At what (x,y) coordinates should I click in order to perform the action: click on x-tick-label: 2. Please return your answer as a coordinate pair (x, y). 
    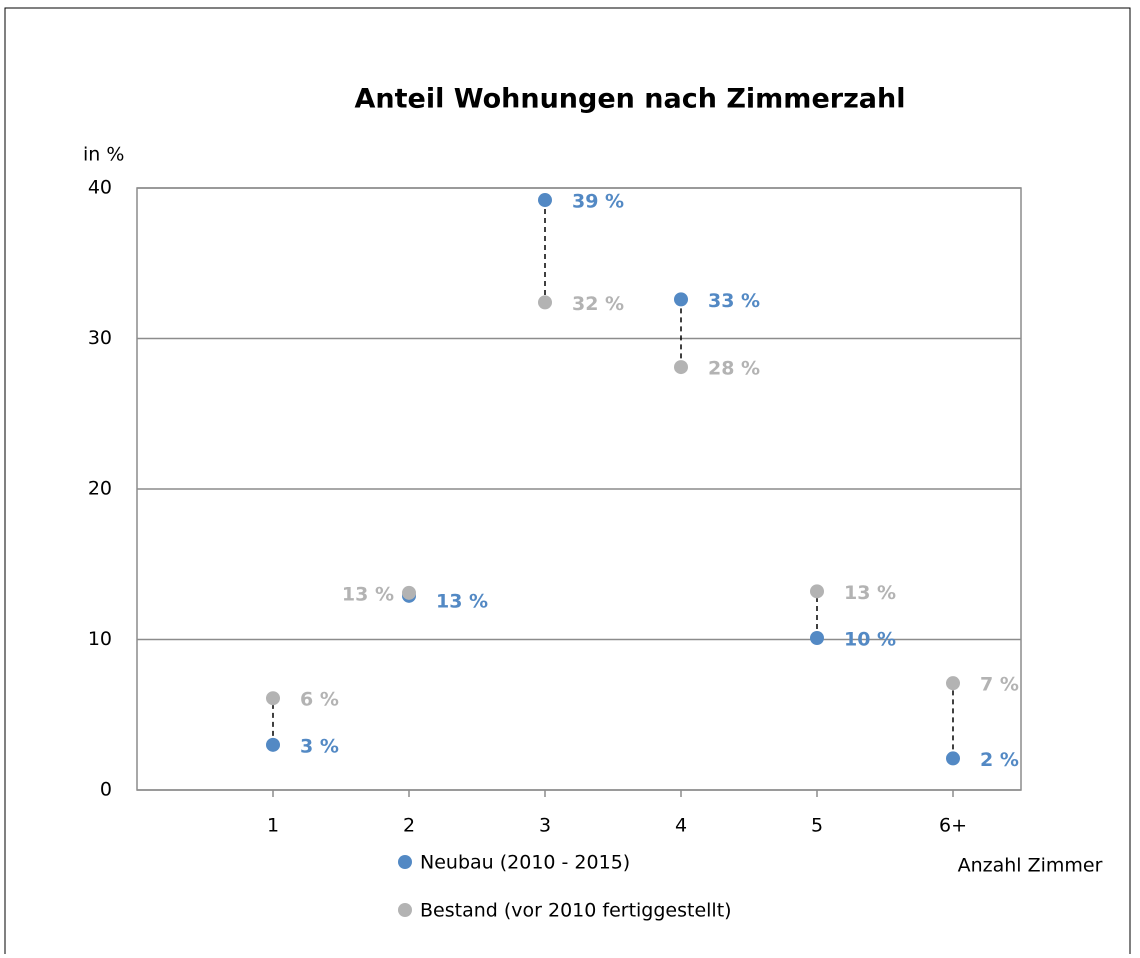
    Looking at the image, I should click on (409, 826).